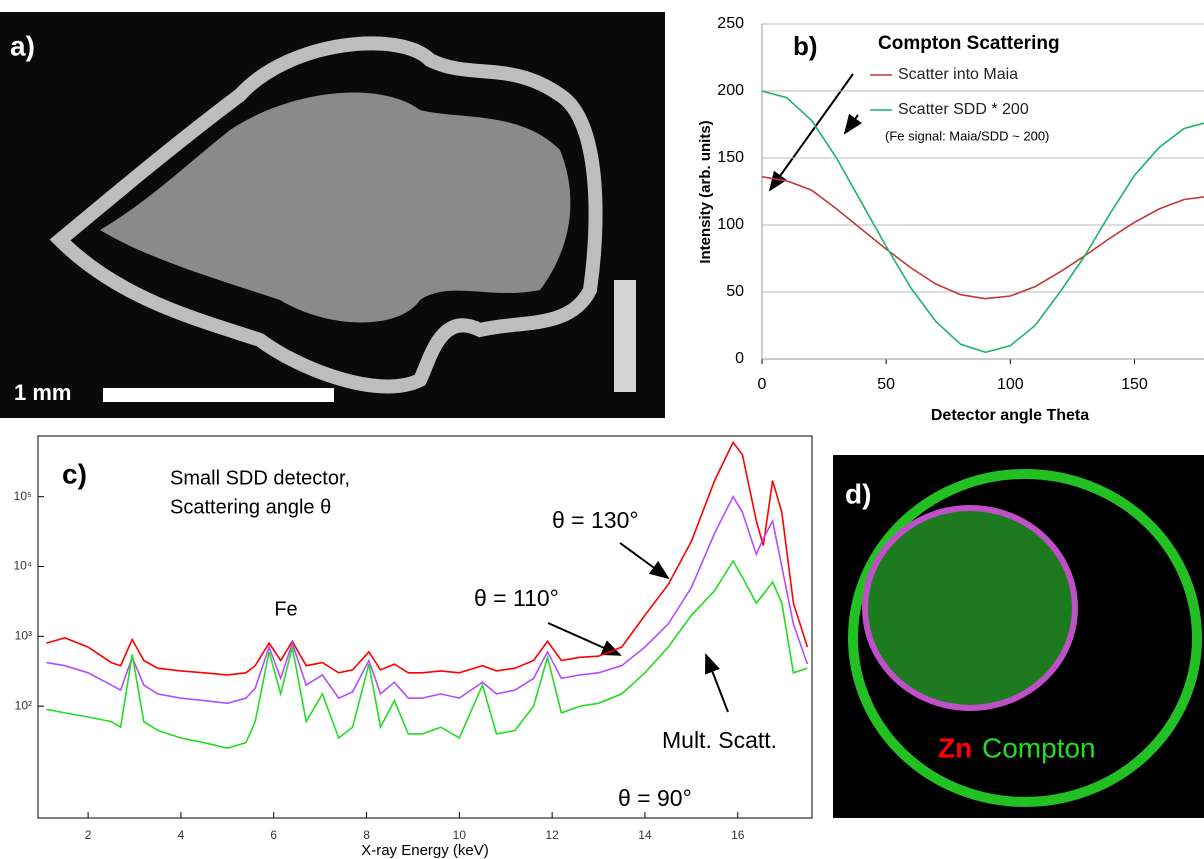 Image resolution: width=1204 pixels, height=859 pixels. What do you see at coordinates (552, 835) in the screenshot?
I see `x-tick-label: 12` at bounding box center [552, 835].